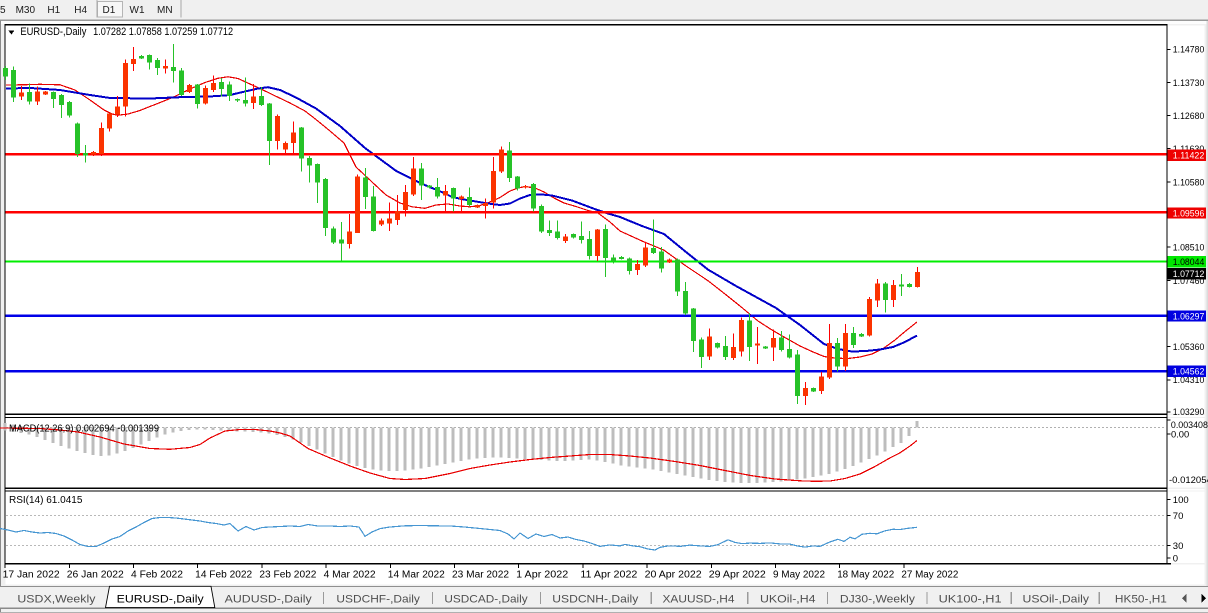 This screenshot has width=1208, height=613. I want to click on svg-text: 20 Apr 2022, so click(673, 575).